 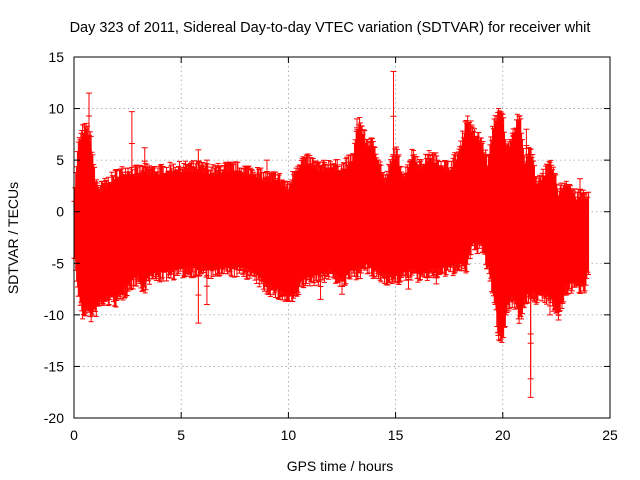 I want to click on x-axis-label: GPS time / hours, so click(x=340, y=466).